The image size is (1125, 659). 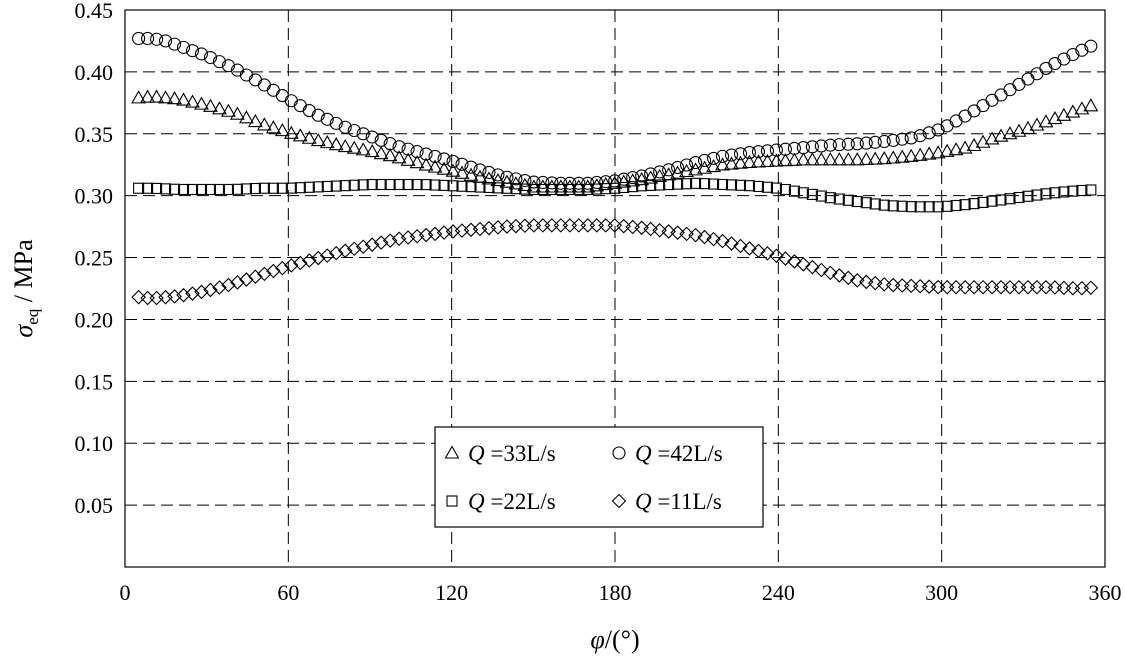 What do you see at coordinates (23, 331) in the screenshot?
I see `y-axis-symbol: σ` at bounding box center [23, 331].